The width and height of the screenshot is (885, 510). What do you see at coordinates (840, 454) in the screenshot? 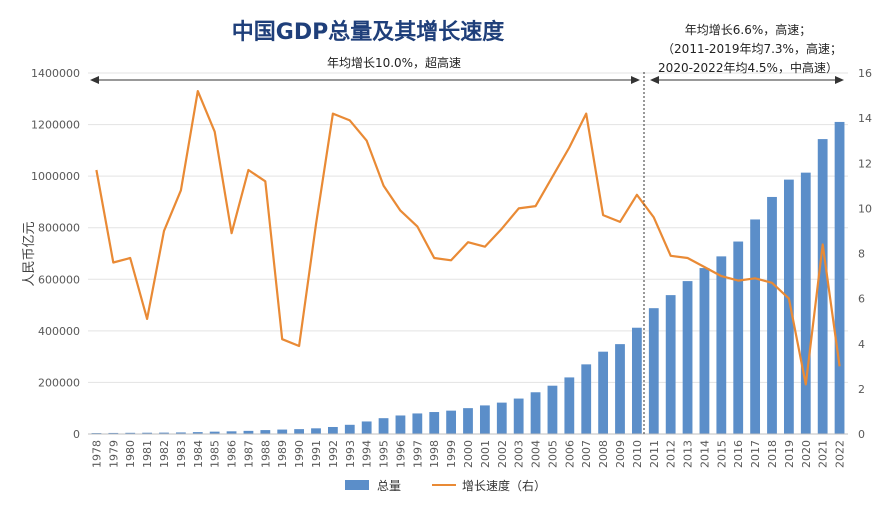
I see `x-tick-label: 2022` at bounding box center [840, 454].